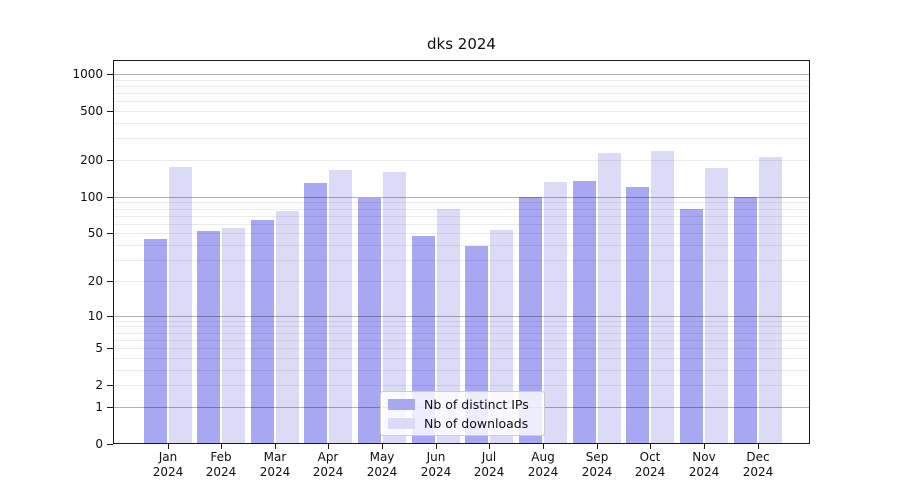 This screenshot has width=900, height=500. I want to click on xtick-label-aug-2024: Aug 2024, so click(543, 464).